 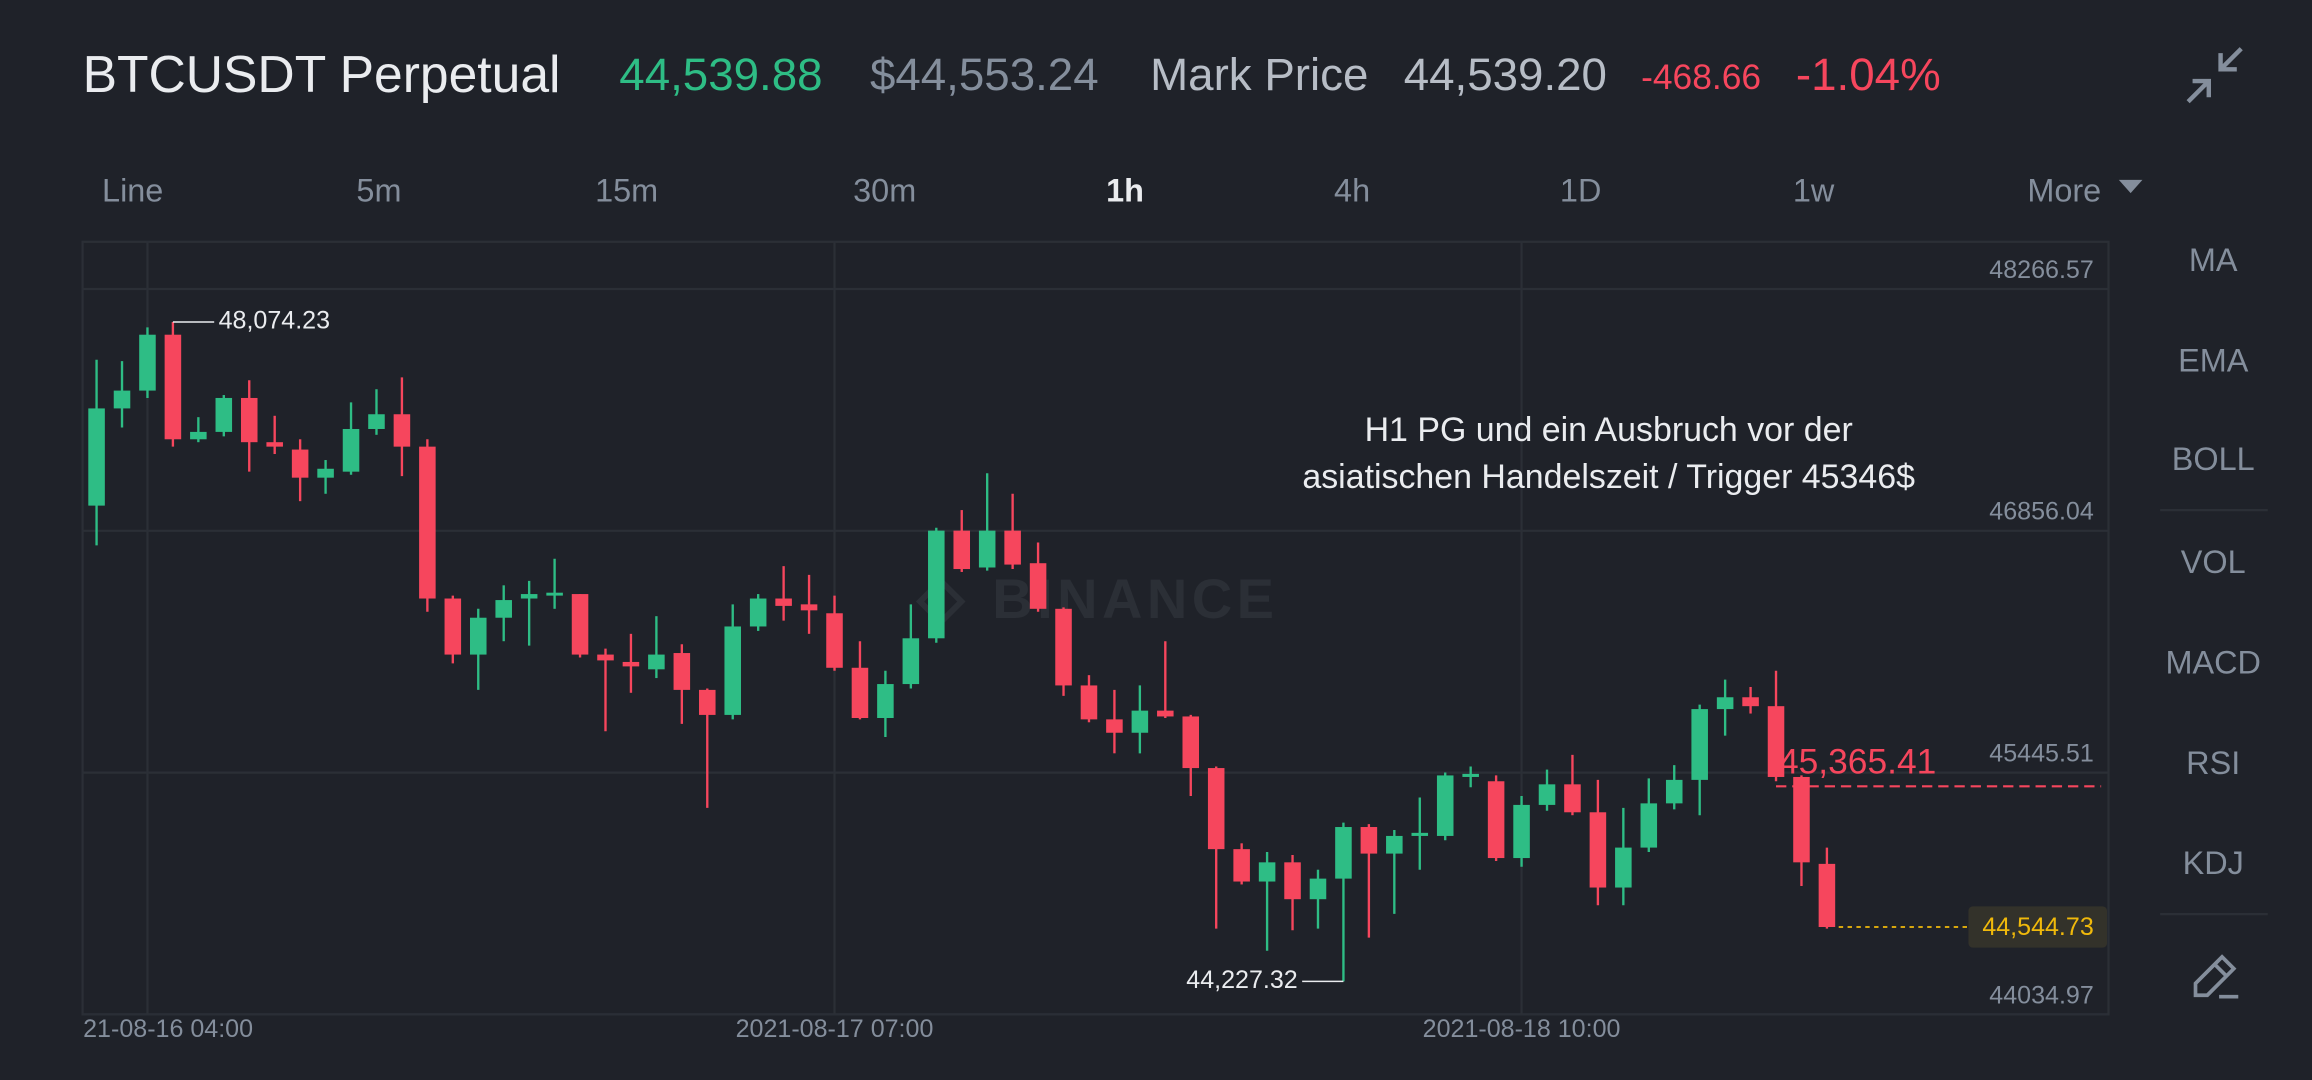 What do you see at coordinates (1609, 430) in the screenshot?
I see `annotation-text: H1 PG und ein Ausbruch vor der` at bounding box center [1609, 430].